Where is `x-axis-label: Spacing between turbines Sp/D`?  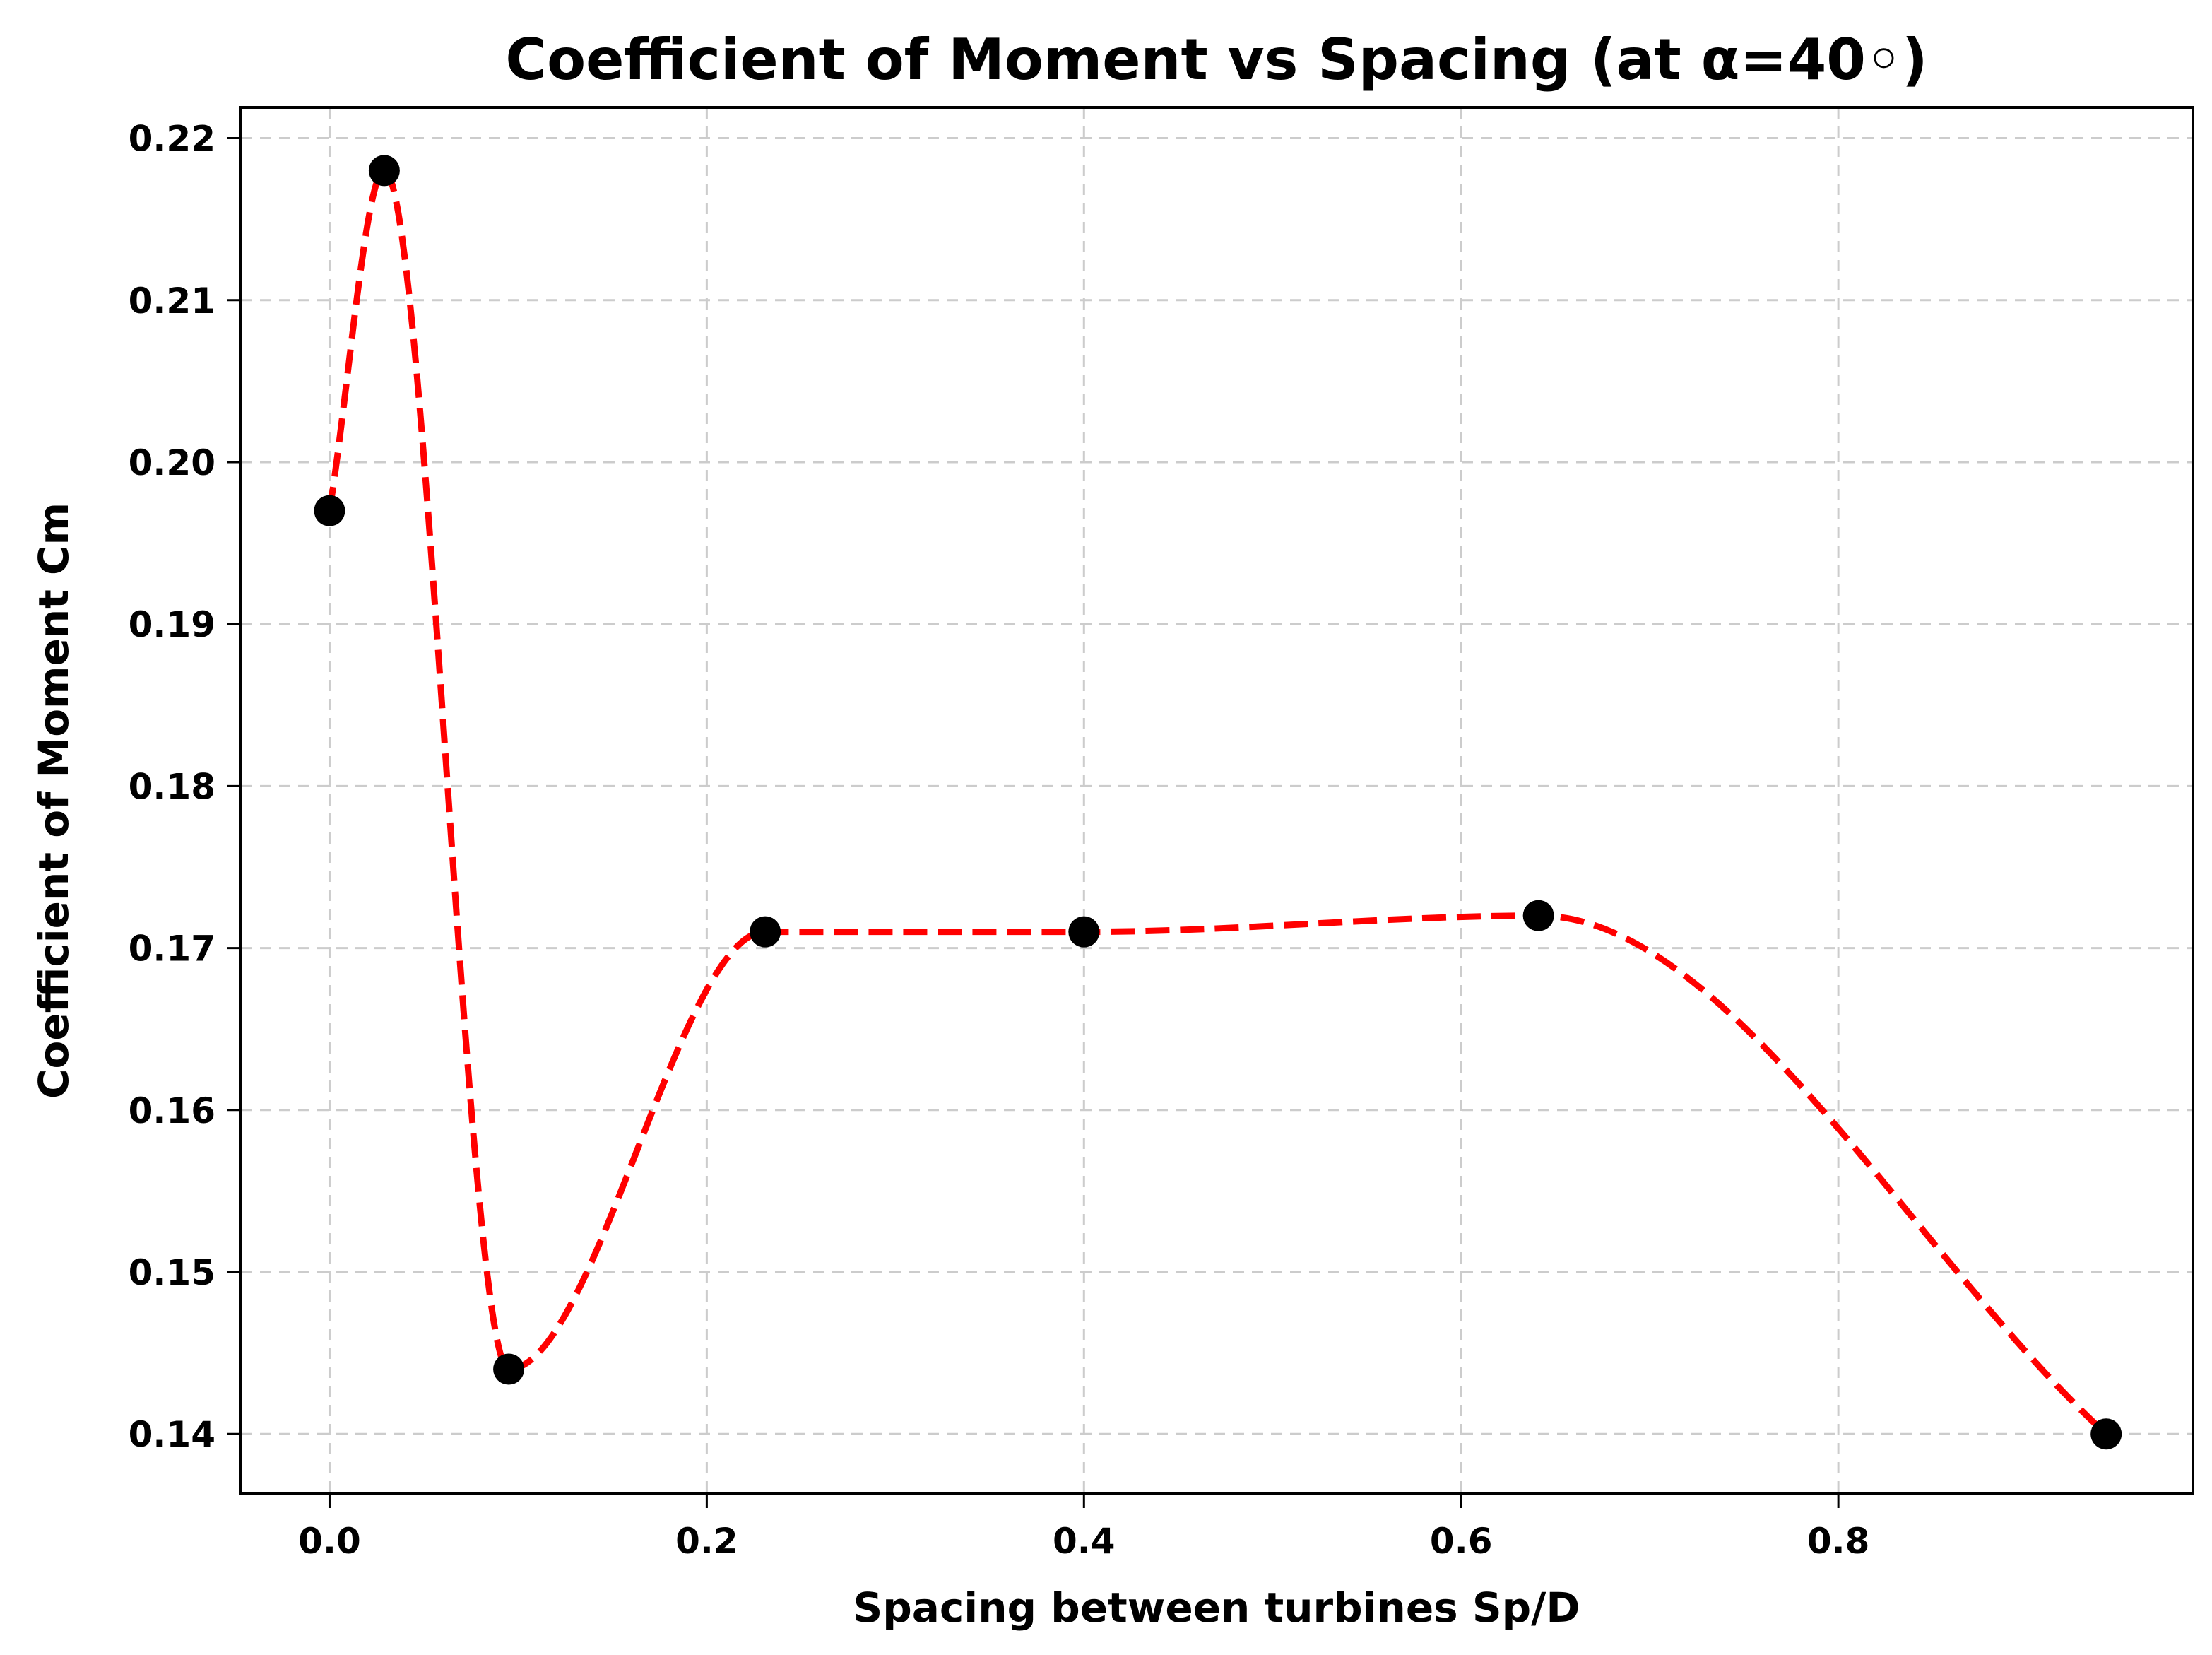
x-axis-label: Spacing between turbines Sp/D is located at coordinates (1216, 1608).